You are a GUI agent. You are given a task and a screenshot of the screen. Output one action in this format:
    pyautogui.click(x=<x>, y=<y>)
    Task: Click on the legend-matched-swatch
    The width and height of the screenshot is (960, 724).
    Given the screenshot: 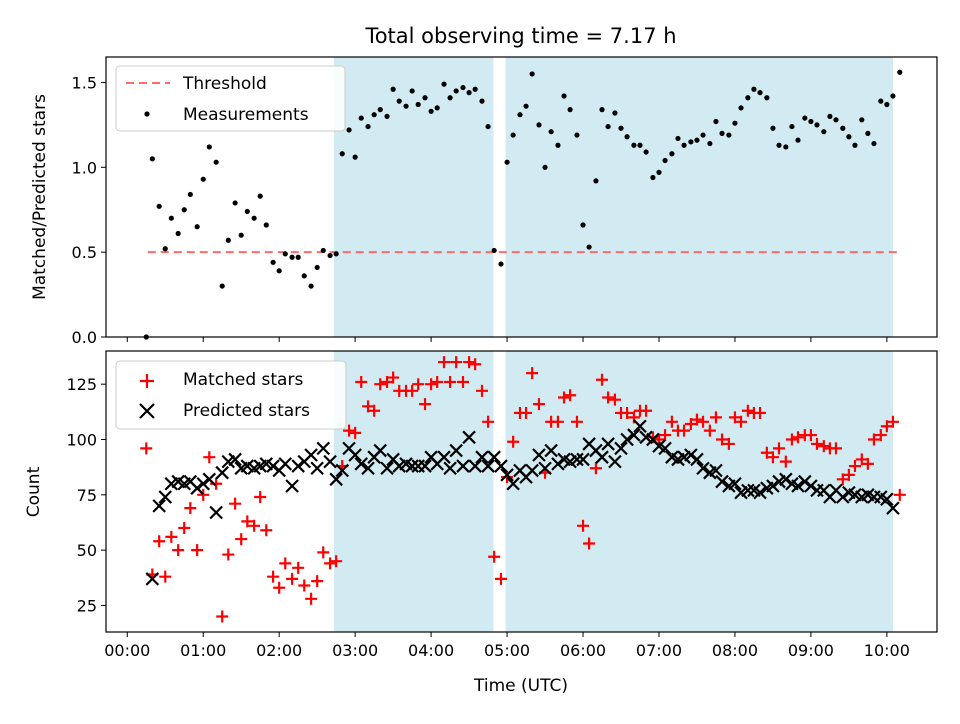 What is the action you would take?
    pyautogui.click(x=147, y=381)
    